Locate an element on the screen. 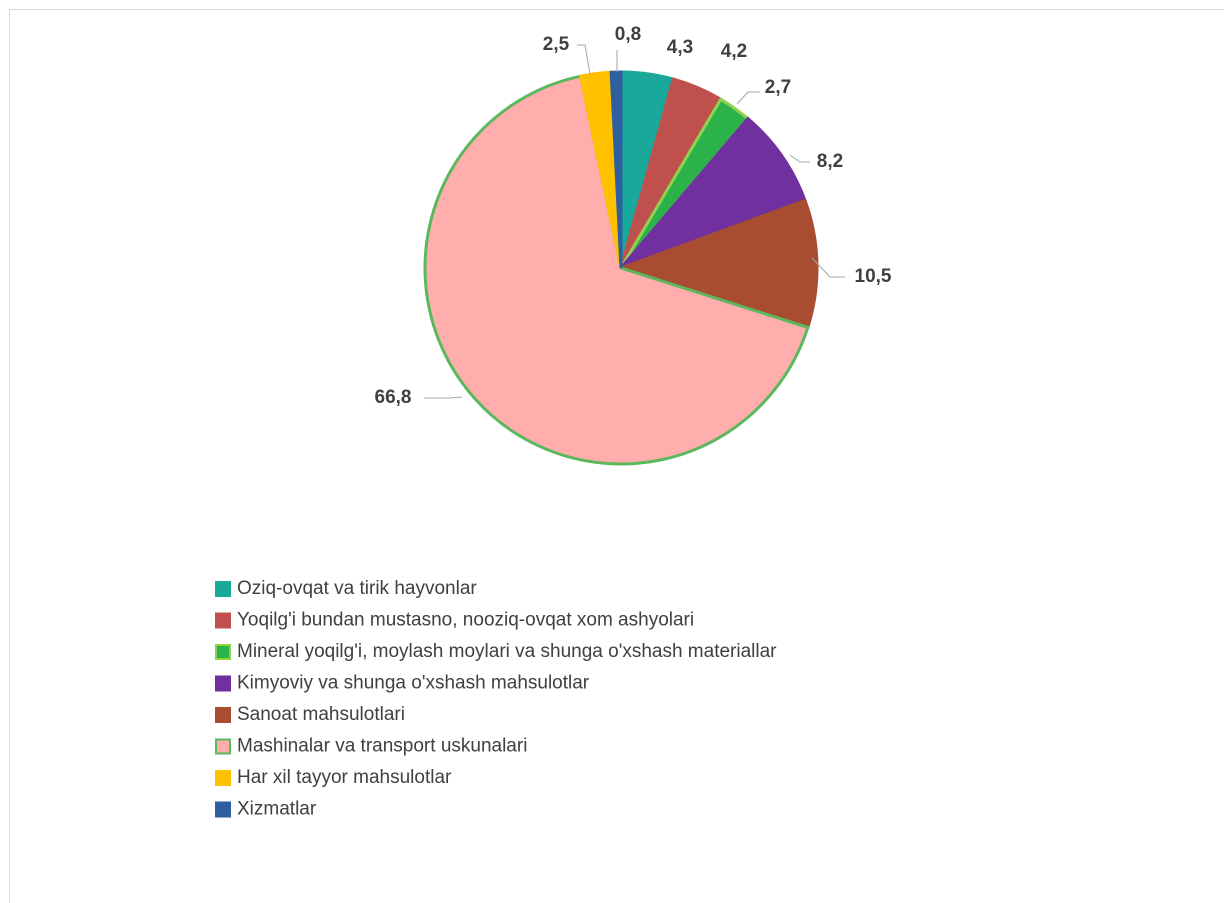 The image size is (1224, 903). data-label: 66,8 is located at coordinates (393, 397).